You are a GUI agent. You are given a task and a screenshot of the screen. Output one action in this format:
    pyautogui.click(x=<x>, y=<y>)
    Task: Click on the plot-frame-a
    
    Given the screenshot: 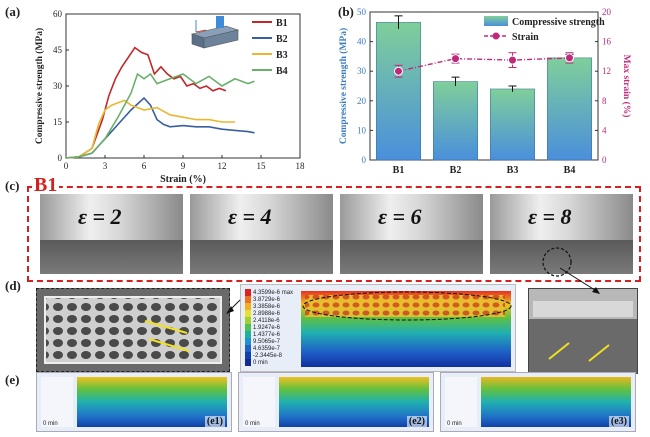 What is the action you would take?
    pyautogui.click(x=183, y=86)
    